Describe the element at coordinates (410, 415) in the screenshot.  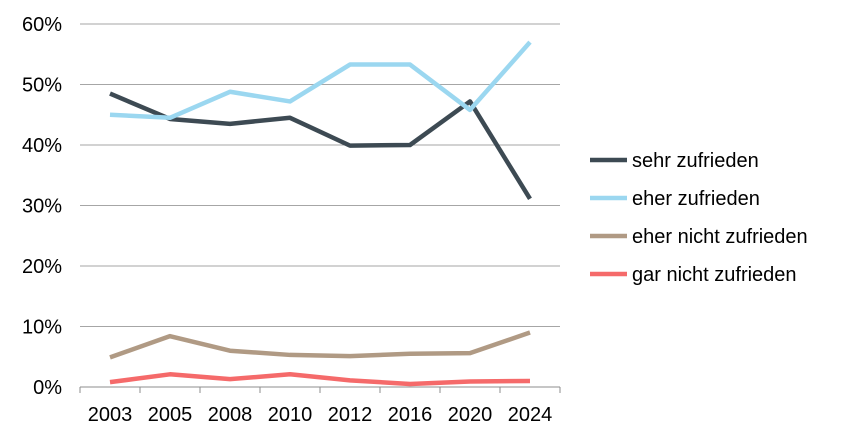
I see `x-tick-label: 2016` at that location.